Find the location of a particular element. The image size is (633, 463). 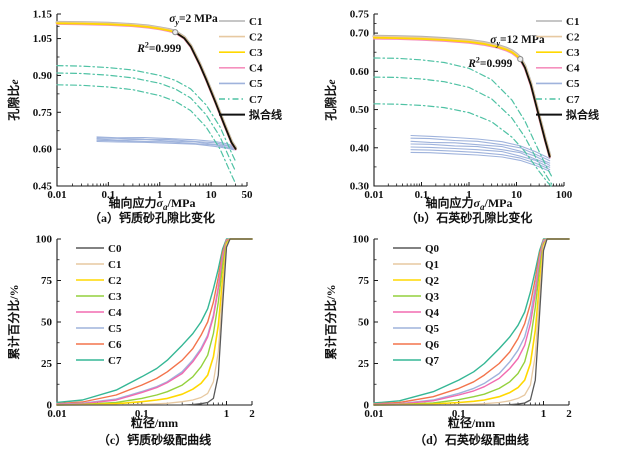

x-axis-label: 轴向应力σa/MPa is located at coordinates (152, 203).